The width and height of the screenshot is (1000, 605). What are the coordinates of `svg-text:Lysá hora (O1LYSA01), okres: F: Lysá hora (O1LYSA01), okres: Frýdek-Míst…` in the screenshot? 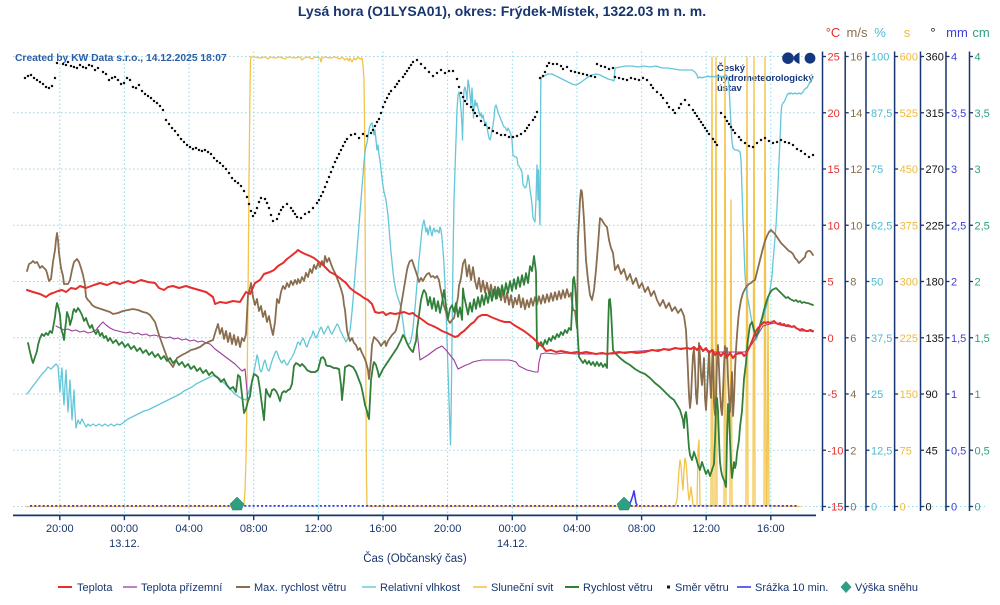 It's located at (502, 11).